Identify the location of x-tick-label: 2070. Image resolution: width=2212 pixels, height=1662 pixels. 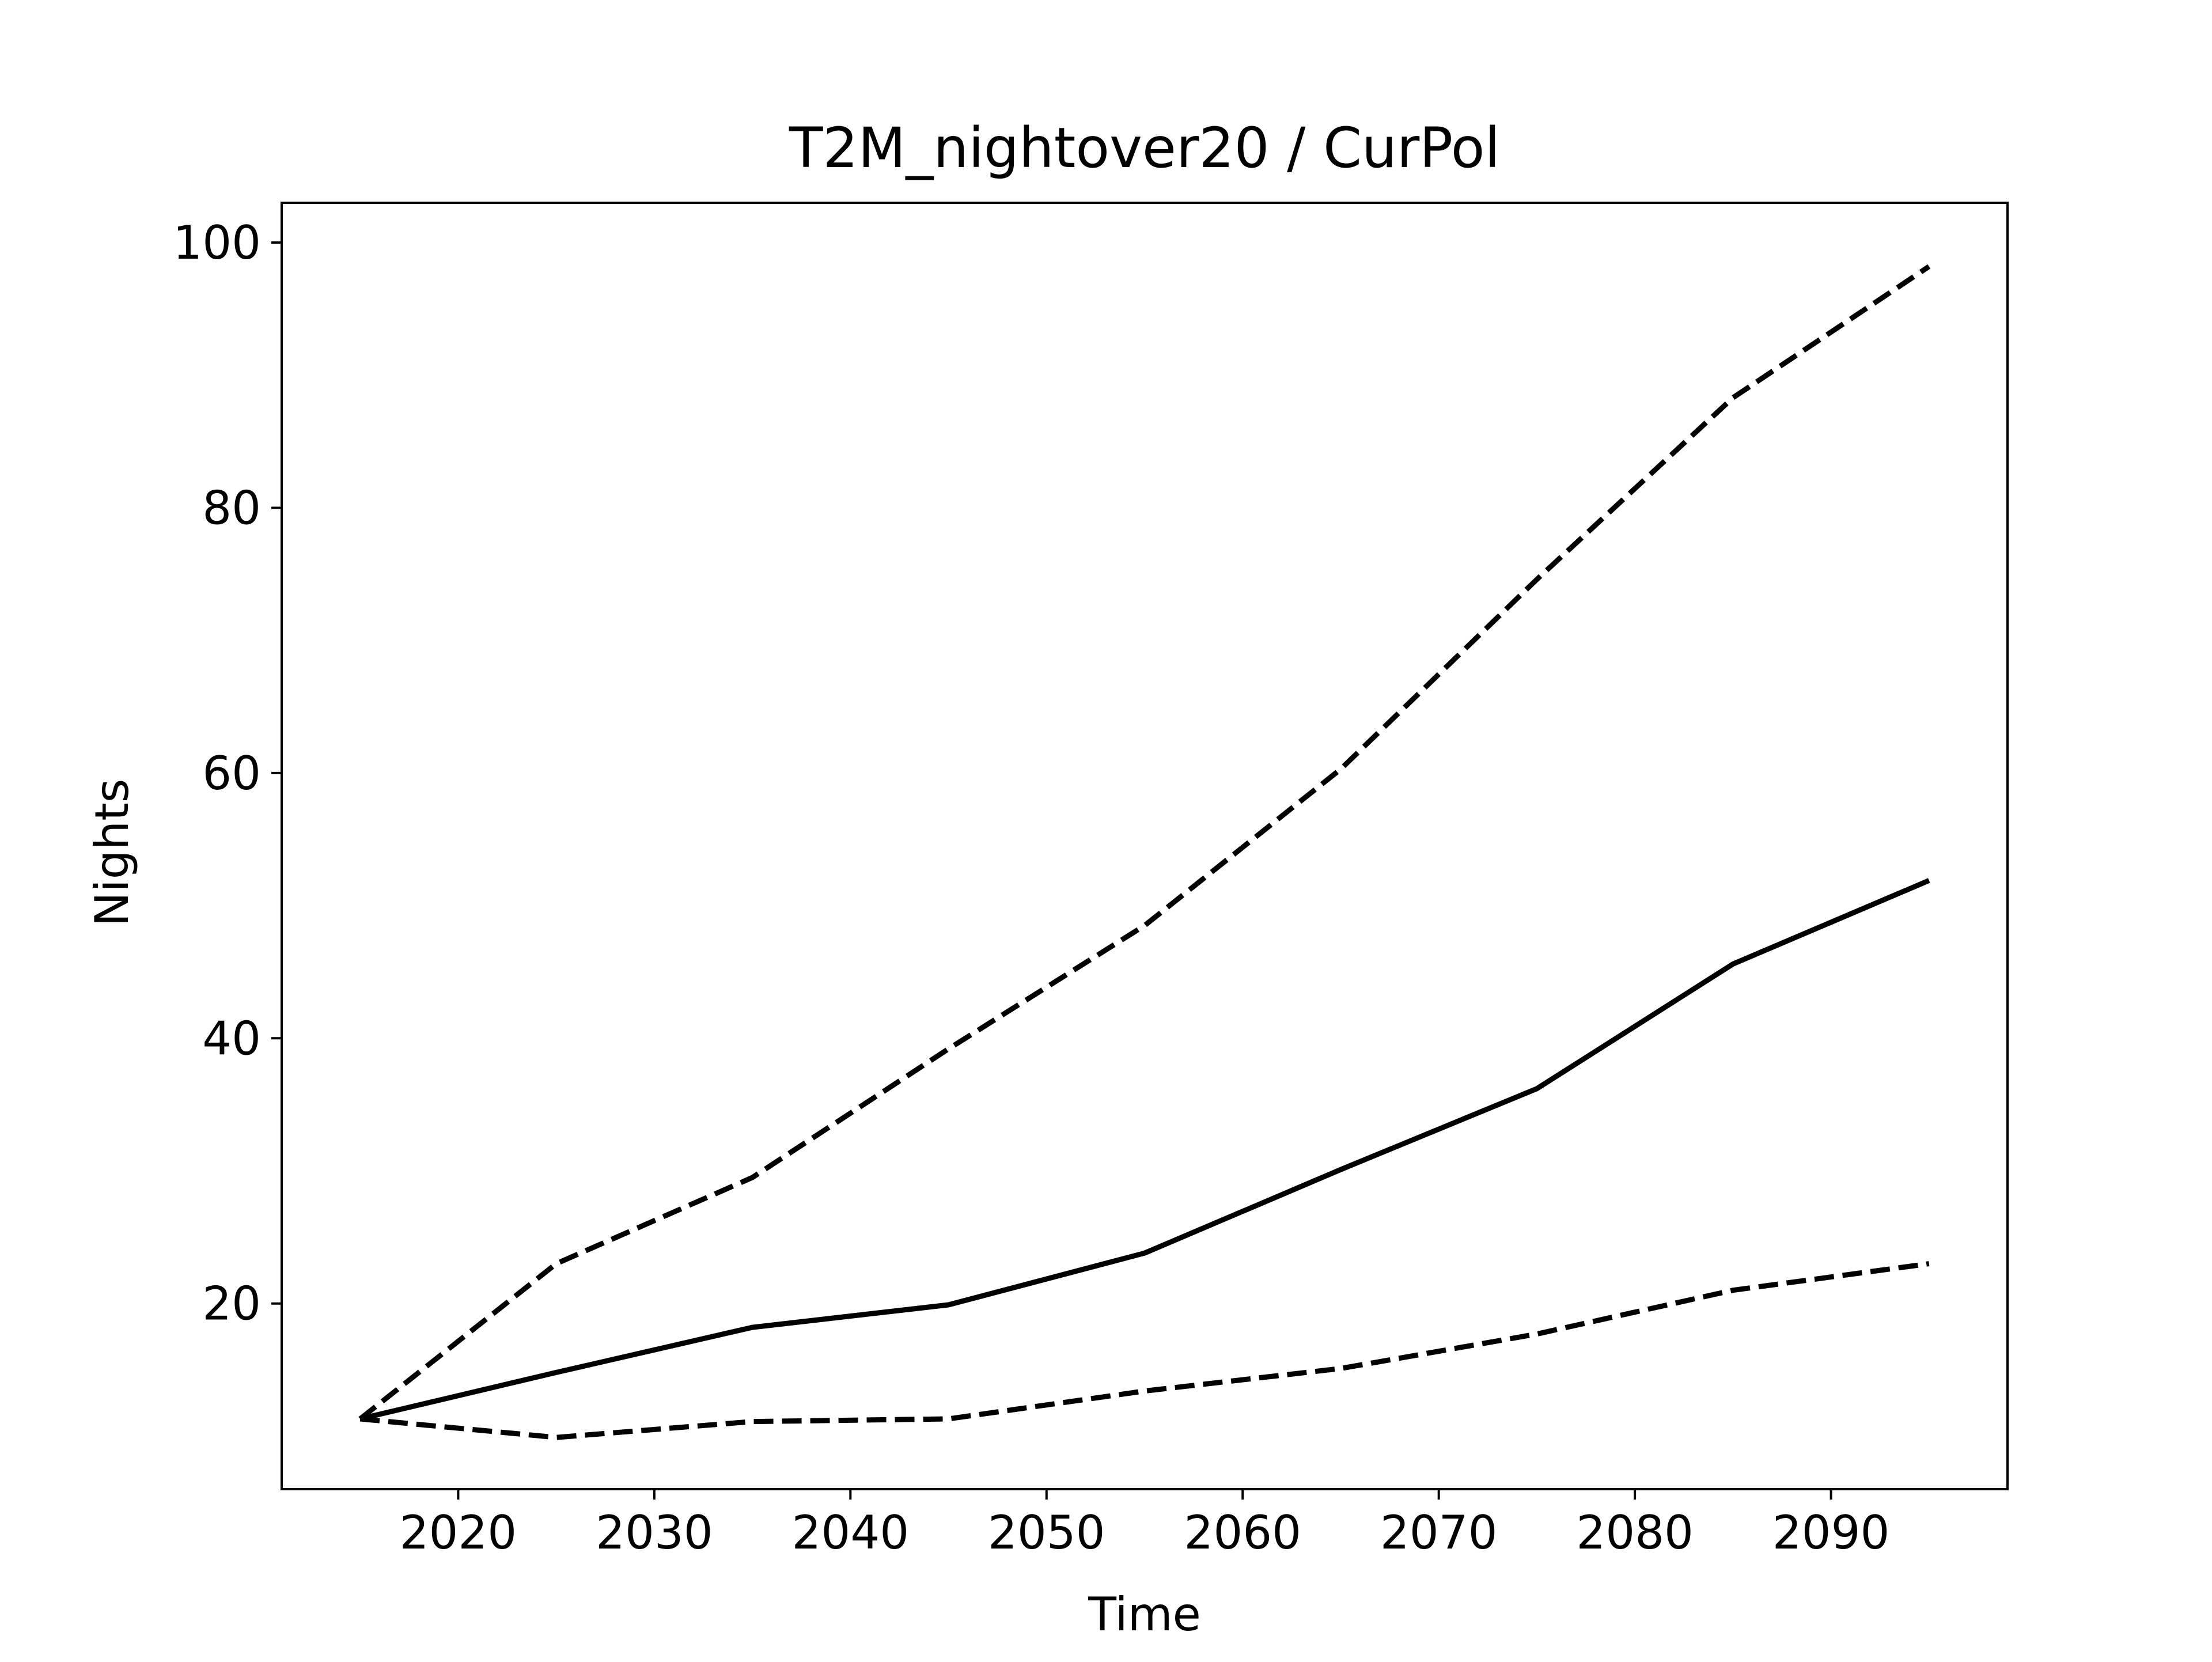
(1439, 1533).